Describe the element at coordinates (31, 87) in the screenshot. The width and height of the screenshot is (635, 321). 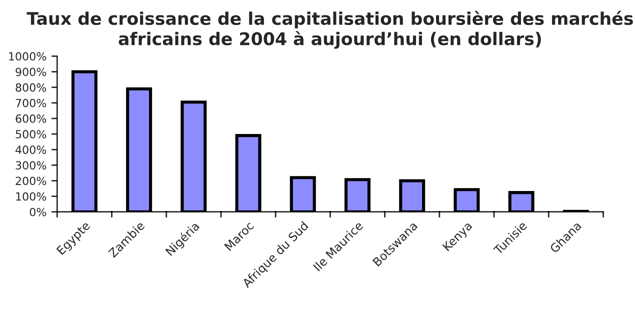
I see `y-tick-label: 800%` at that location.